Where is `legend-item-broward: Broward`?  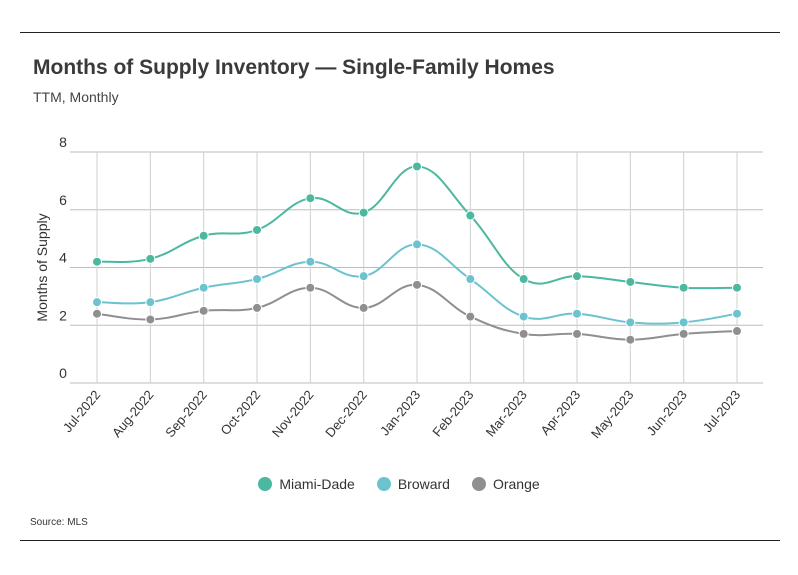
legend-item-broward: Broward is located at coordinates (413, 484).